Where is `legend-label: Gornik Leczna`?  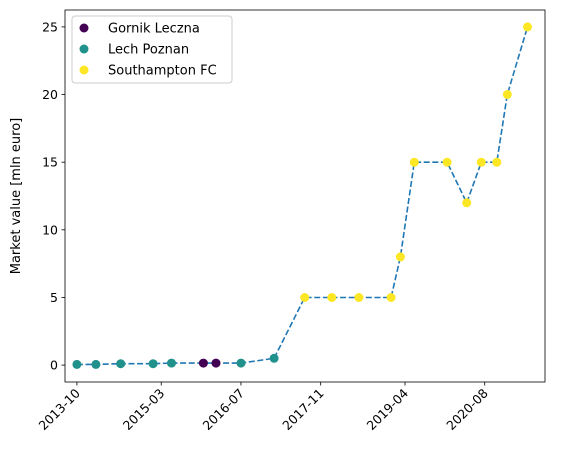 legend-label: Gornik Leczna is located at coordinates (154, 29).